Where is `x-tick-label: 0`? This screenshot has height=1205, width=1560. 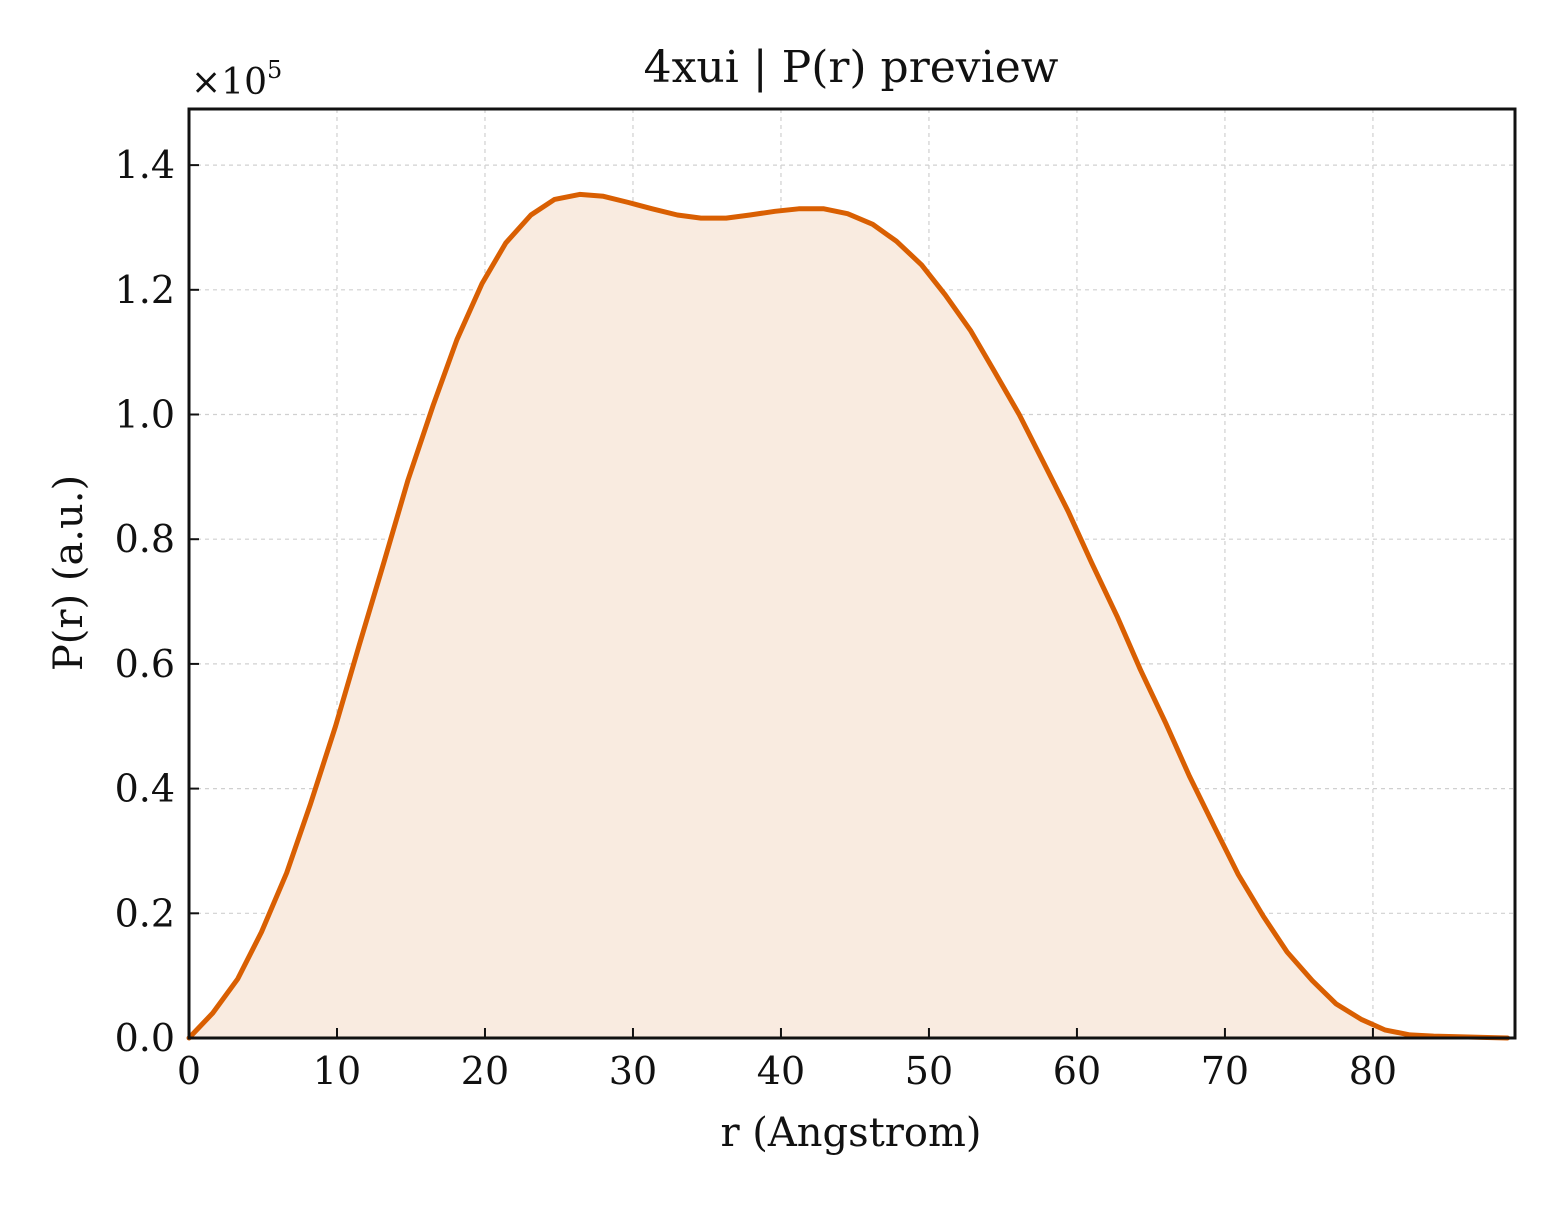 x-tick-label: 0 is located at coordinates (189, 1071).